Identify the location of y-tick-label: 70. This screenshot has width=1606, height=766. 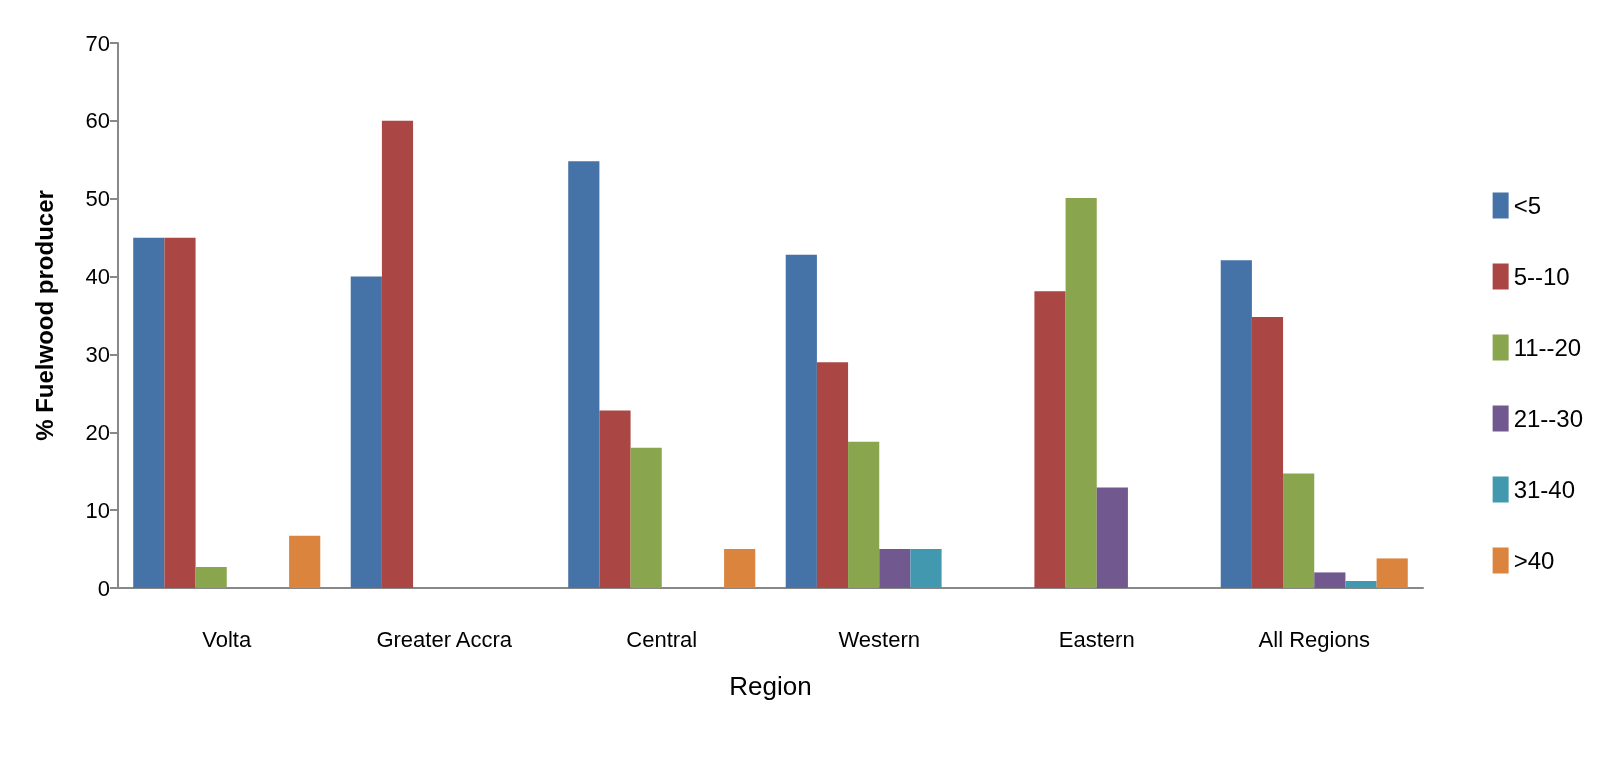
(97, 43).